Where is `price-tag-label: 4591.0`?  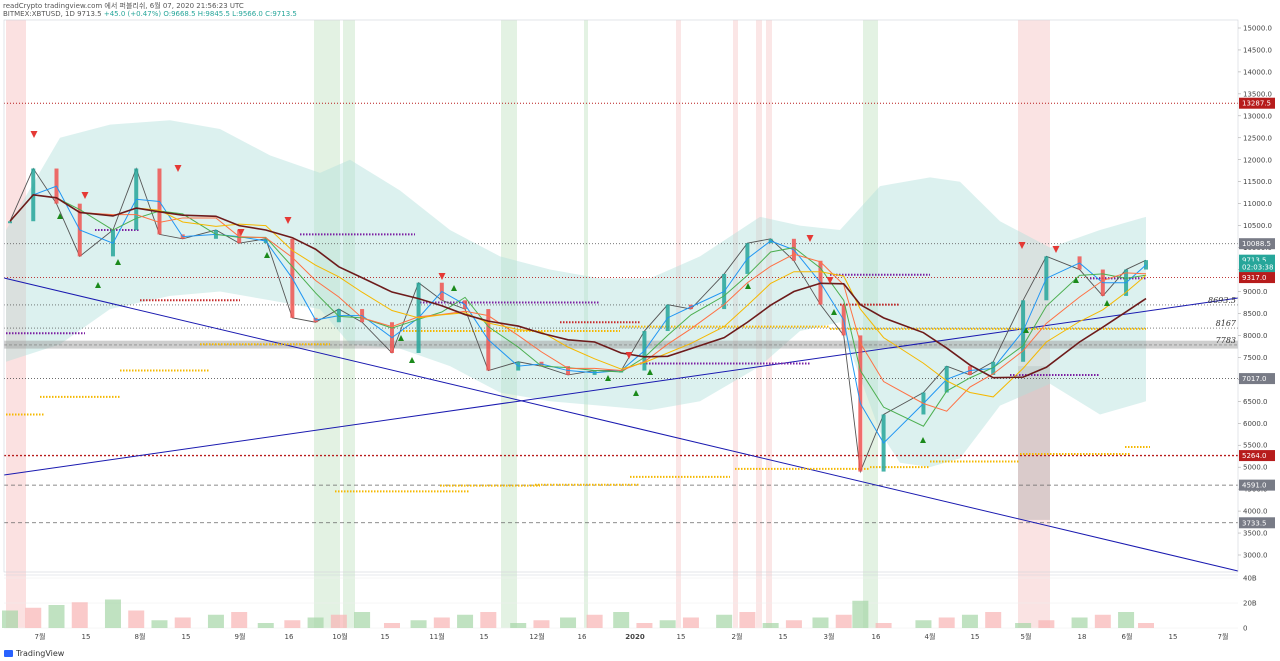 price-tag-label: 4591.0 is located at coordinates (1254, 486).